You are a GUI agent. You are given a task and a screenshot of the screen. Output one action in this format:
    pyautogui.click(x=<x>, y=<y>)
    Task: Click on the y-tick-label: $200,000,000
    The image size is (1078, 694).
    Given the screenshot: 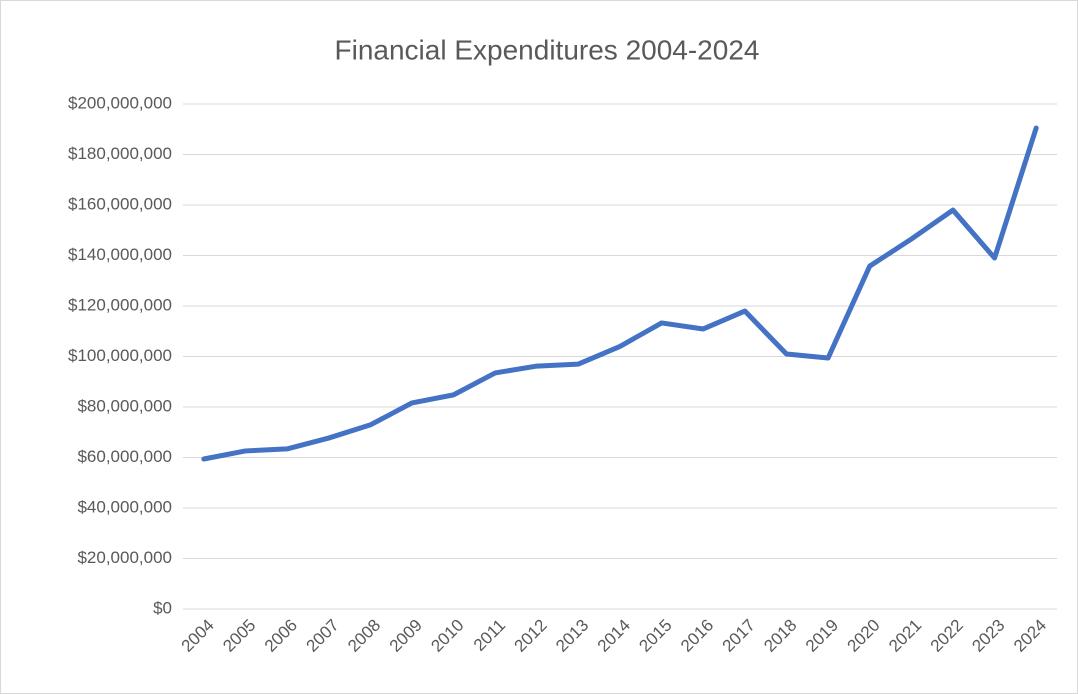 What is the action you would take?
    pyautogui.click(x=120, y=102)
    